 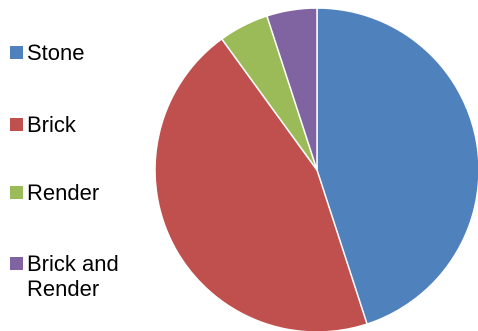 I want to click on legend-label-brick-and-render: Brick and Render, so click(x=73, y=276).